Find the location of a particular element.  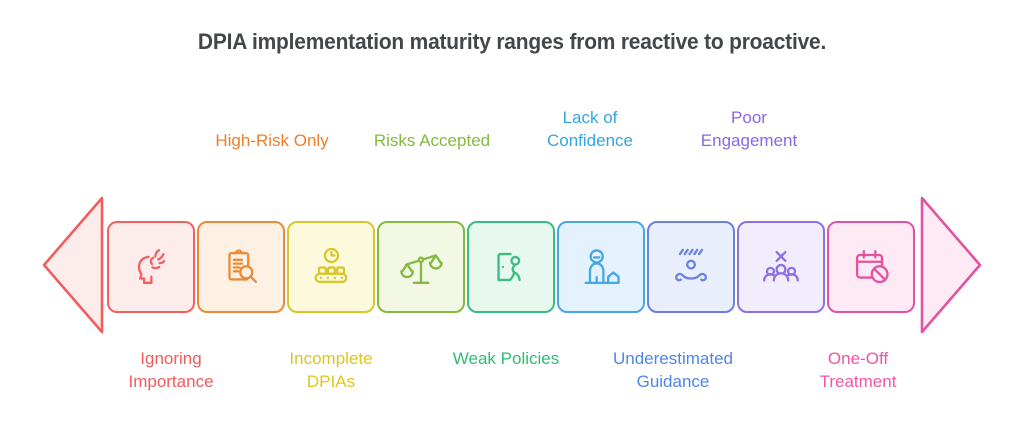

stage-box-lack-of-confidence is located at coordinates (601, 267).